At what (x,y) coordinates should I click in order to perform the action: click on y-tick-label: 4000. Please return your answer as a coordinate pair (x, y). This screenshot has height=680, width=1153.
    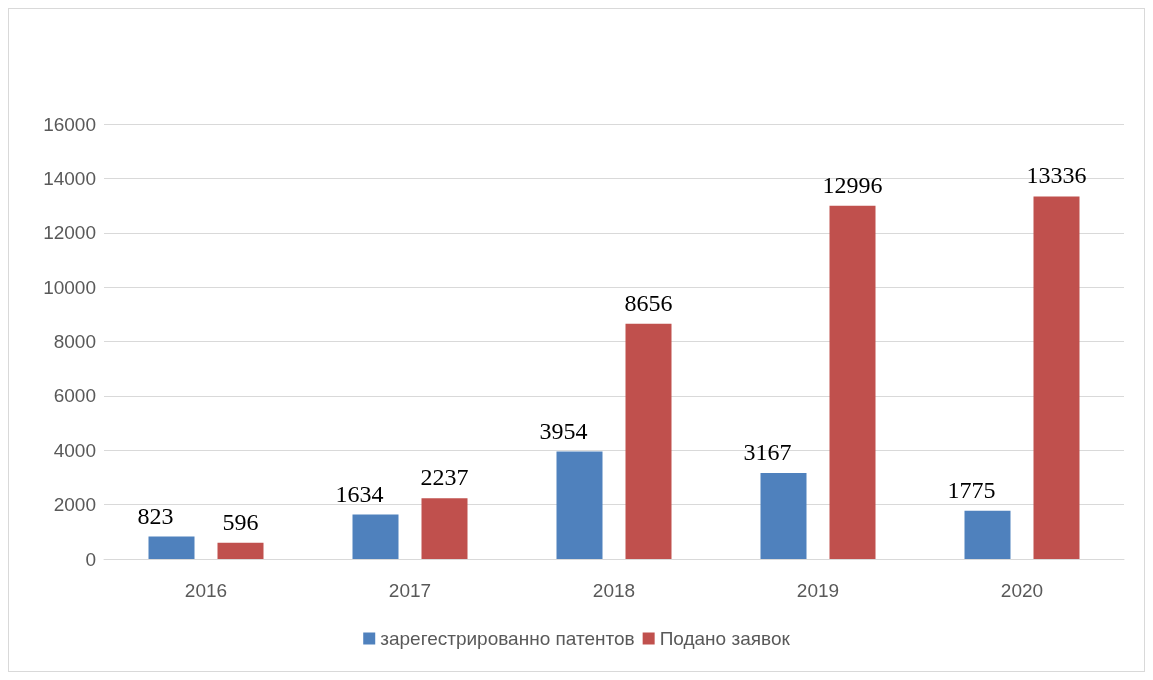
    Looking at the image, I should click on (74, 450).